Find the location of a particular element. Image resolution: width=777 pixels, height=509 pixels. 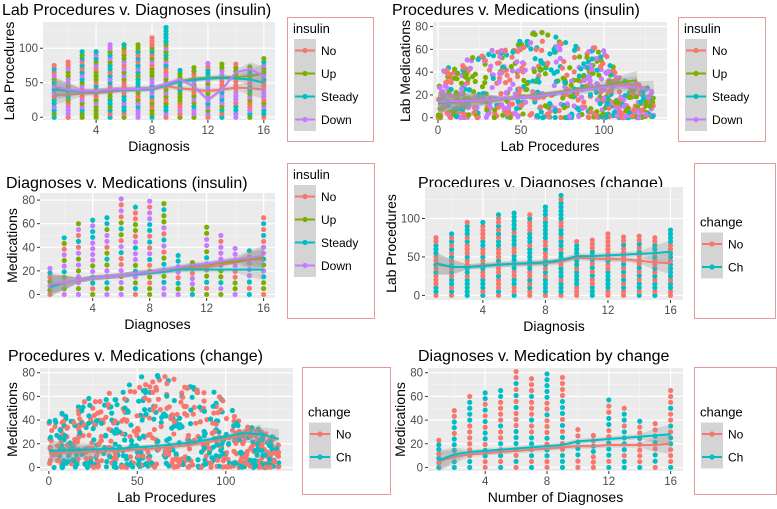

legend-label-up: Up is located at coordinates (329, 220).